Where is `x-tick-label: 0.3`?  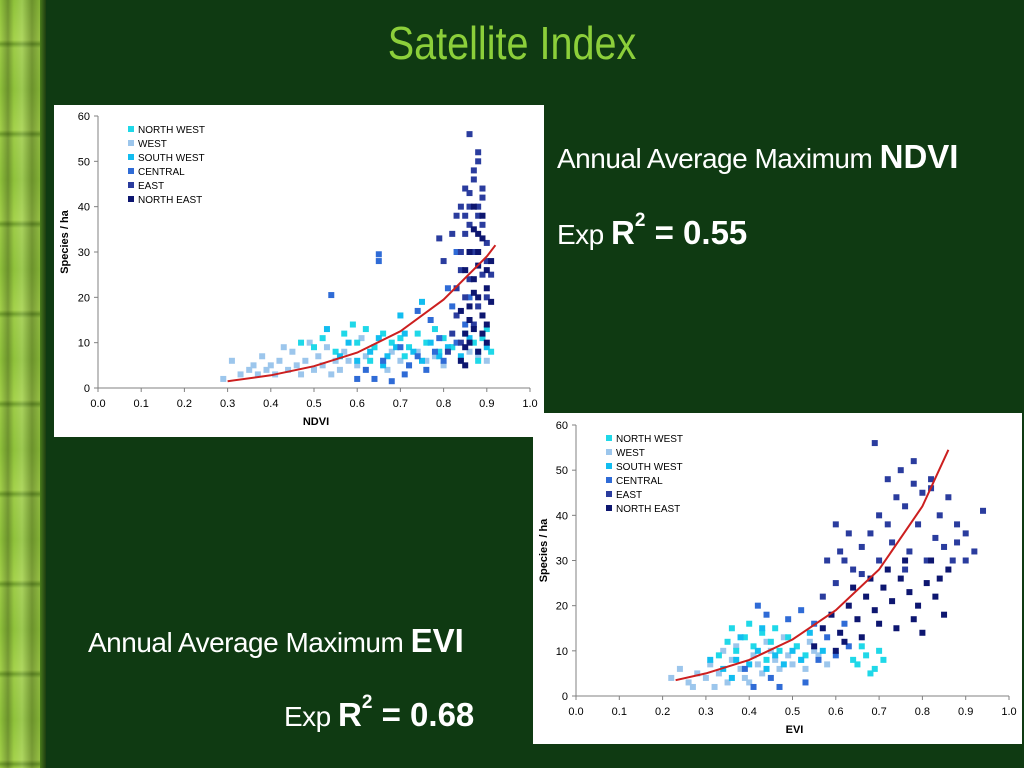 x-tick-label: 0.3 is located at coordinates (227, 404).